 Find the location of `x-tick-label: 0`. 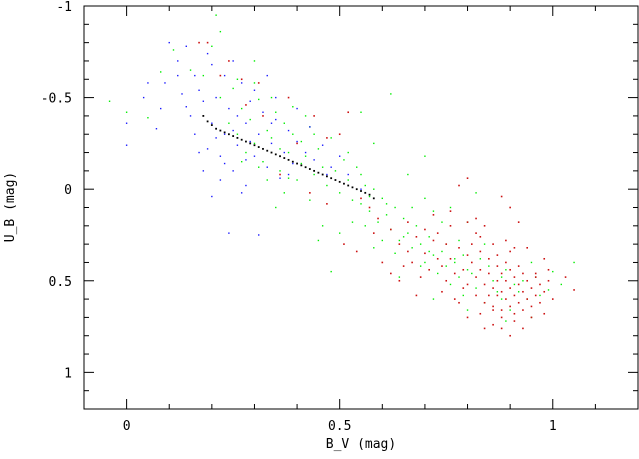

x-tick-label: 0 is located at coordinates (127, 426).